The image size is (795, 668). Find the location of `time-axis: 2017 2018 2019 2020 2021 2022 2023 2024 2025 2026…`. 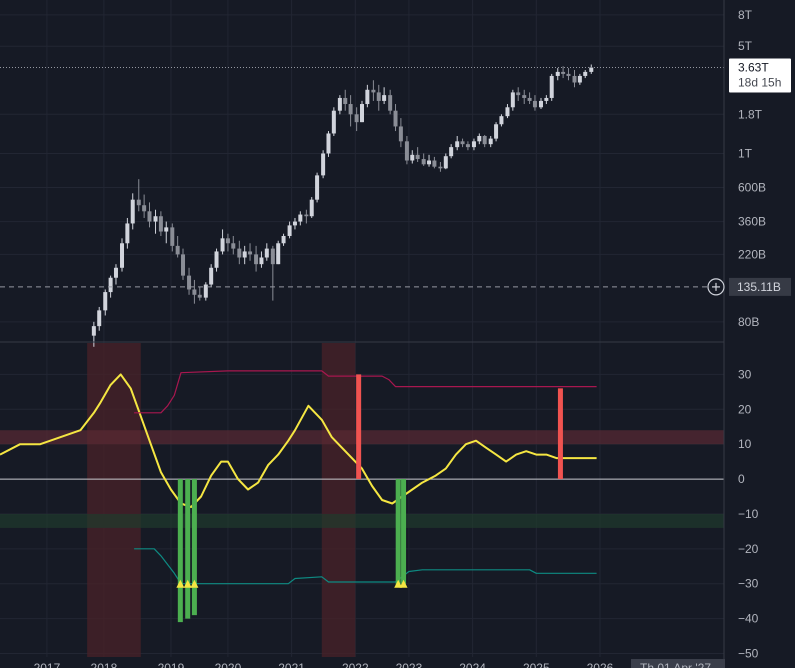

time-axis: 2017 2018 2019 2020 2021 2022 2023 2024 2025 2026… is located at coordinates (379, 663).